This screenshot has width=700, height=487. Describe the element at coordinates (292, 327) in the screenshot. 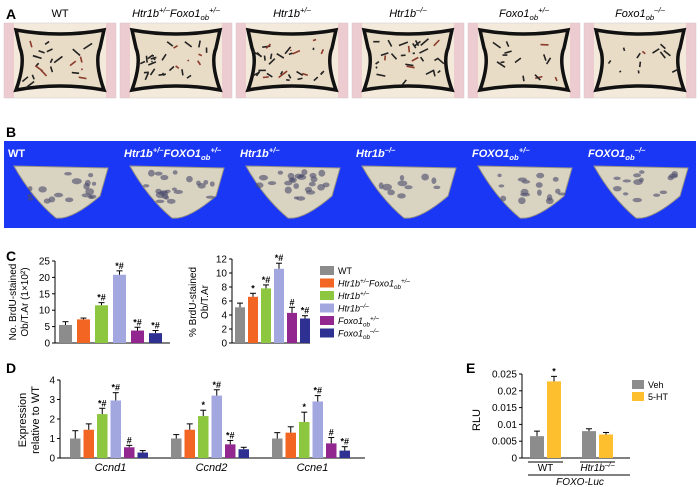

I see `chart-c-right-4-bar` at that location.